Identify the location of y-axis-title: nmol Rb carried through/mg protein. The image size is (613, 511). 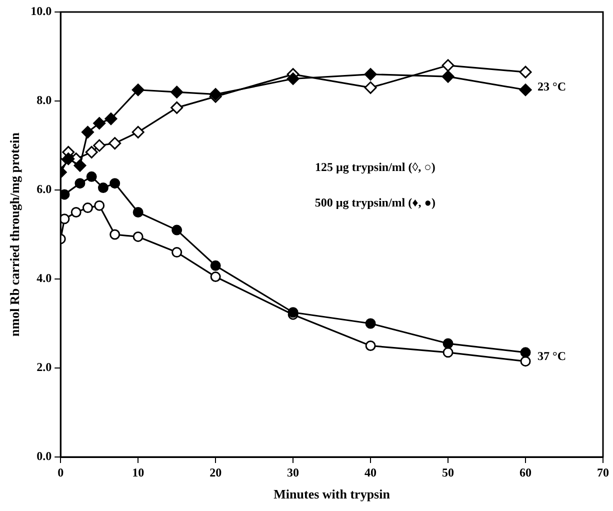
(14, 234).